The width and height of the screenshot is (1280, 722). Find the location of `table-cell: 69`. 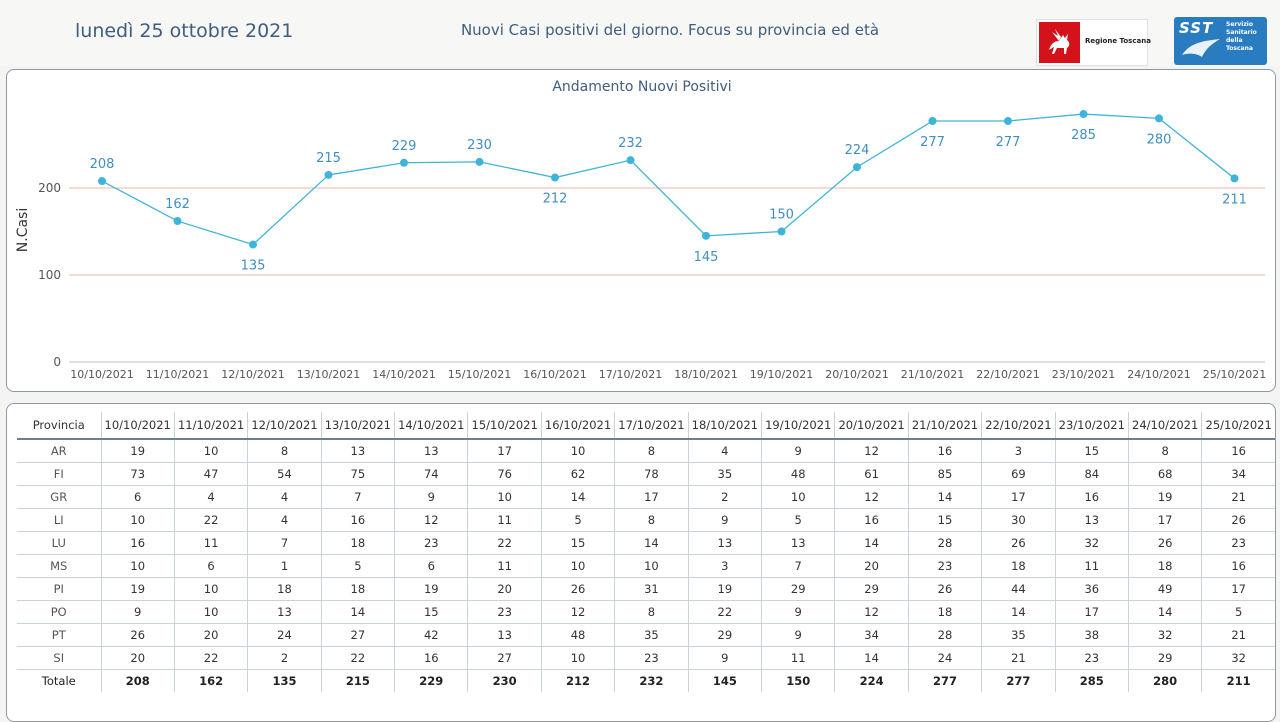

table-cell: 69 is located at coordinates (1018, 474).